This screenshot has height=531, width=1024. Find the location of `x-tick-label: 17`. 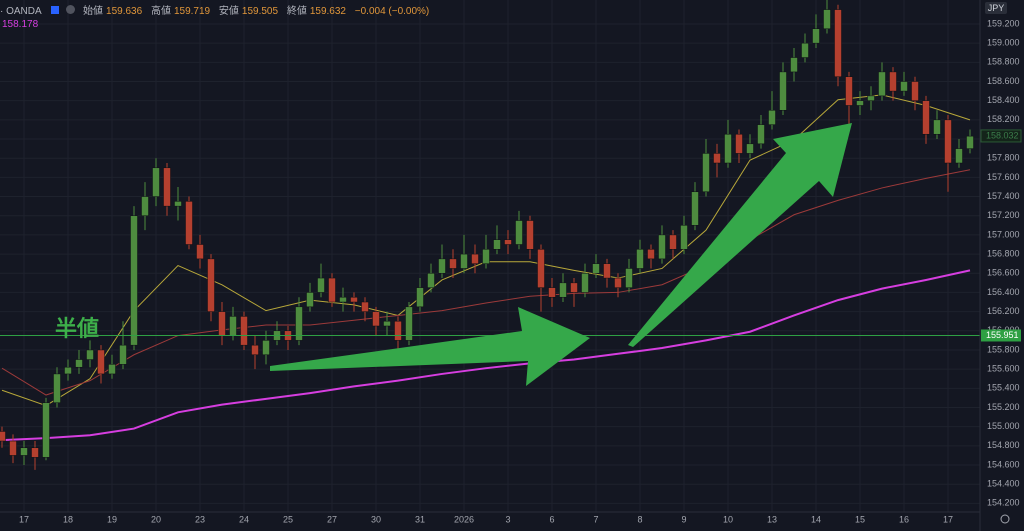

x-tick-label: 17 is located at coordinates (24, 519).